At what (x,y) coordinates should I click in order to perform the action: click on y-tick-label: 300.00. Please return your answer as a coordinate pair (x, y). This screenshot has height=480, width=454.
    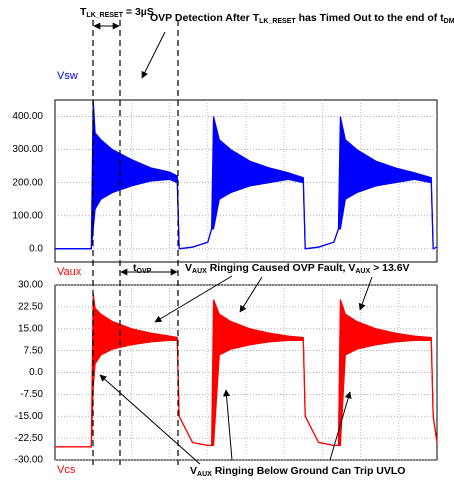
    Looking at the image, I should click on (27, 149).